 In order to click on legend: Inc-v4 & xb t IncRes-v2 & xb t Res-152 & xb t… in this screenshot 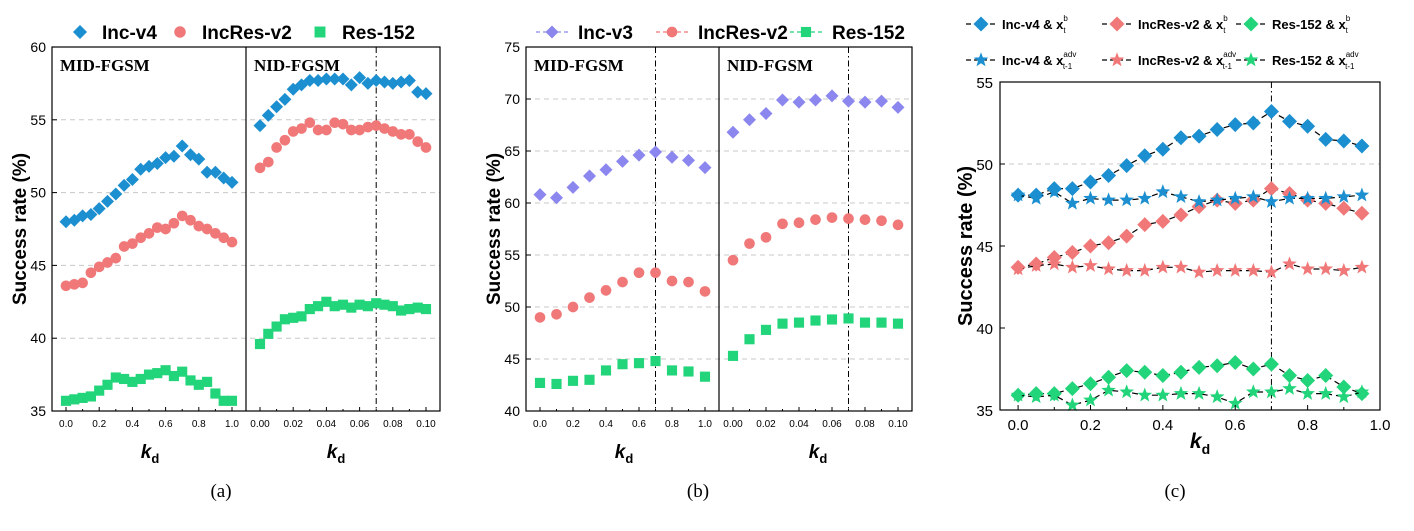, I will do `click(1162, 42)`.